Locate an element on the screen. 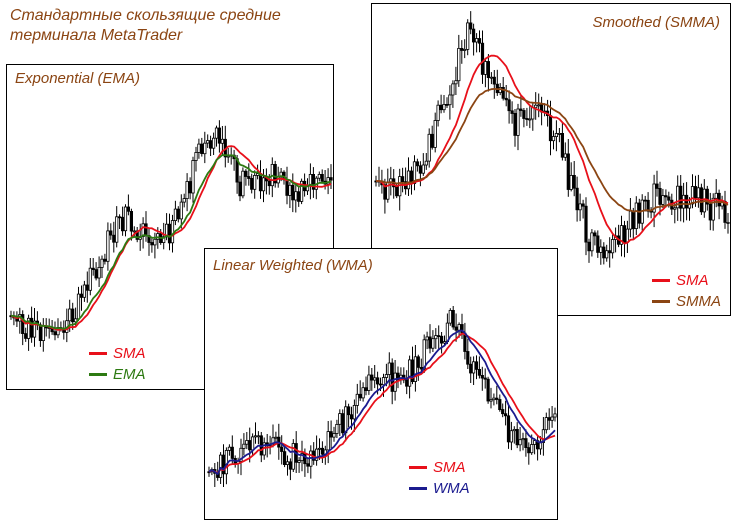 This screenshot has width=740, height=522. wma-chart-title: Linear Weighted (WMA) is located at coordinates (293, 265).